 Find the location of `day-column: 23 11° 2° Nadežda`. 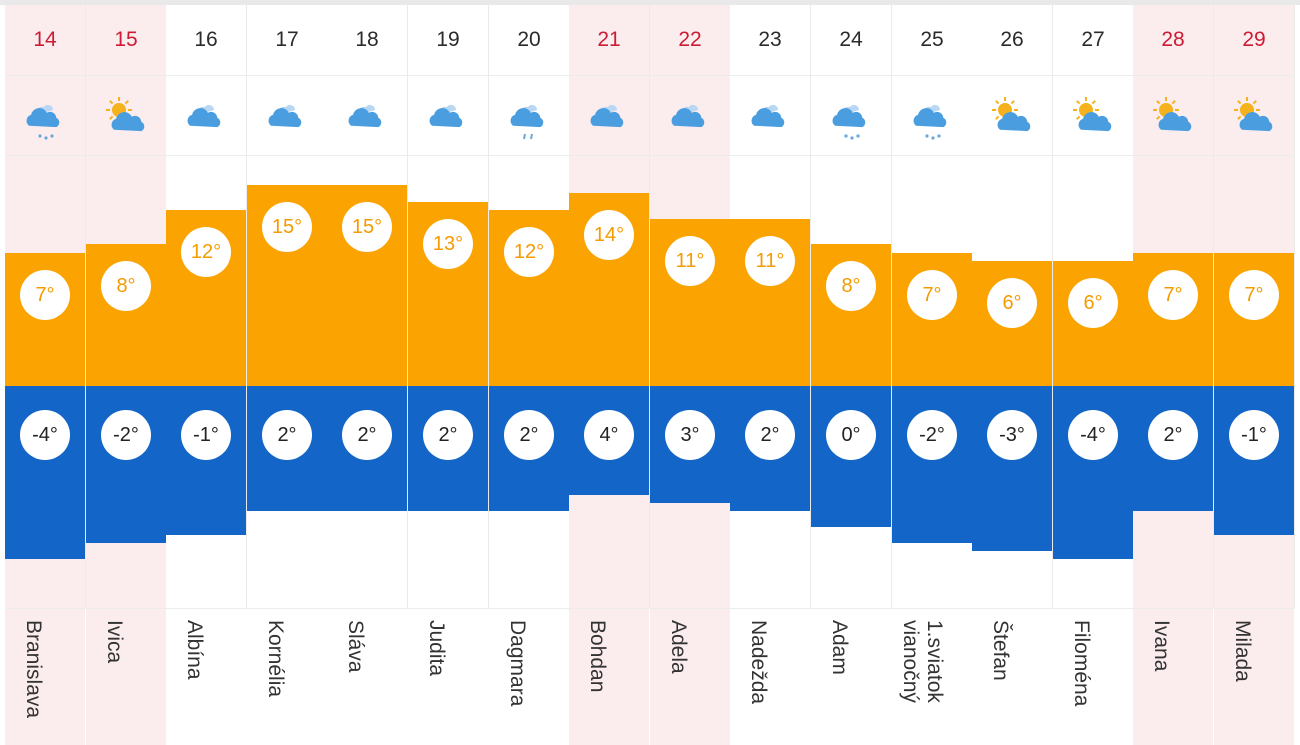

day-column: 23 11° 2° Nadežda is located at coordinates (770, 375).